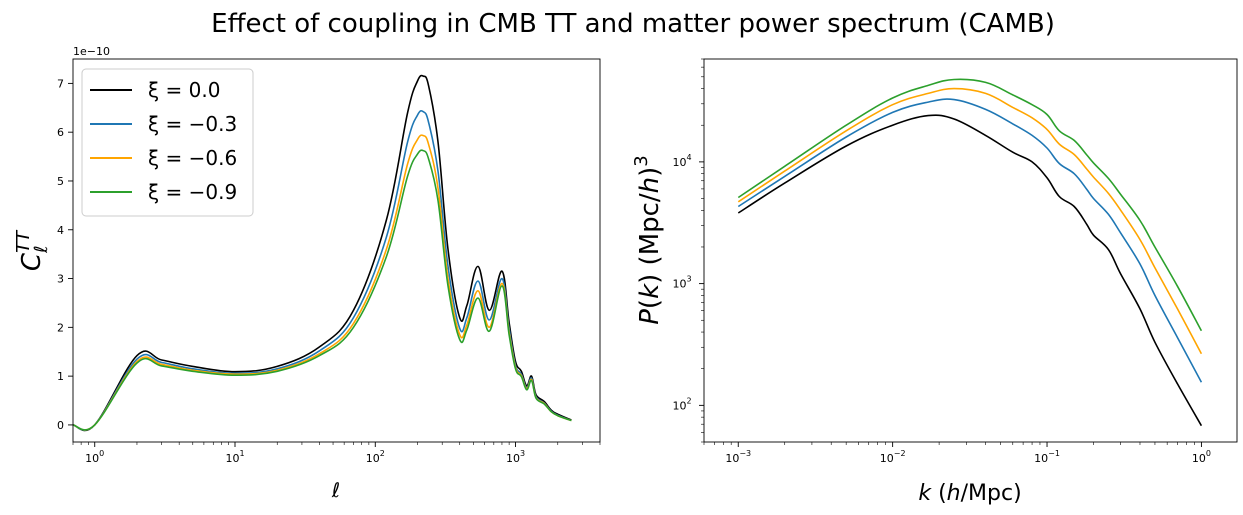 The image size is (1243, 515). I want to click on cmb-tt-x-tick-label: 10⁰, so click(94, 457).